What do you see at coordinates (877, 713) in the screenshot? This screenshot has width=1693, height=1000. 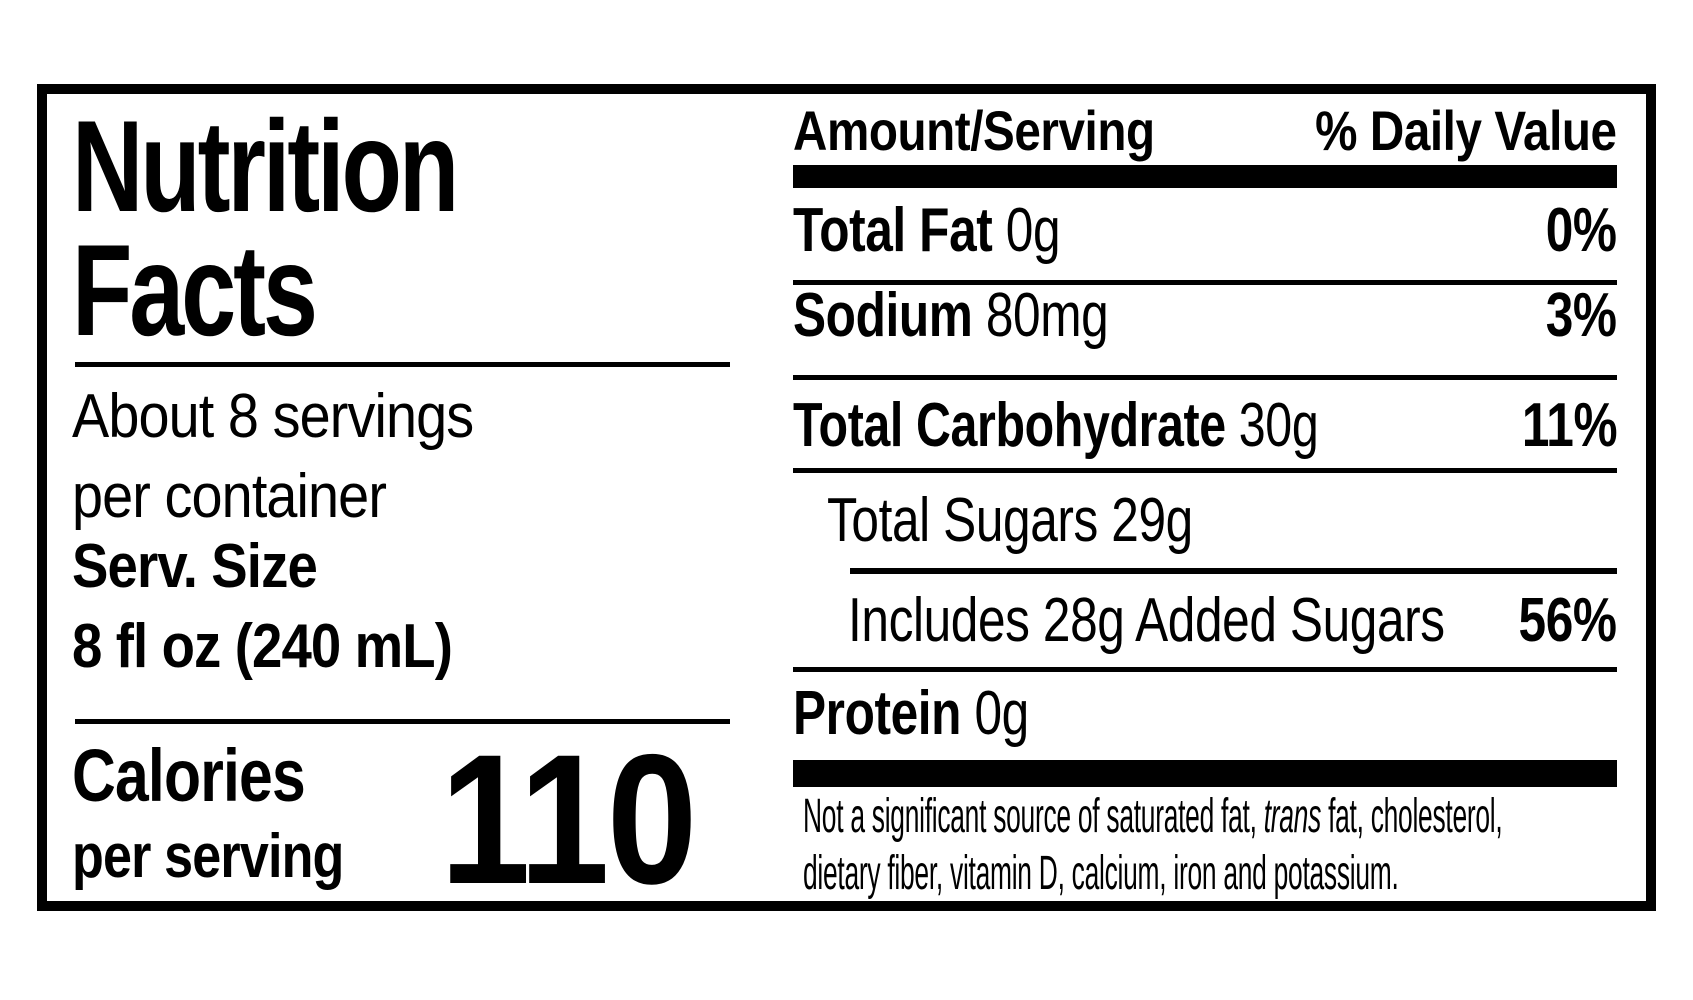 I see `nutrient-name: Protein` at bounding box center [877, 713].